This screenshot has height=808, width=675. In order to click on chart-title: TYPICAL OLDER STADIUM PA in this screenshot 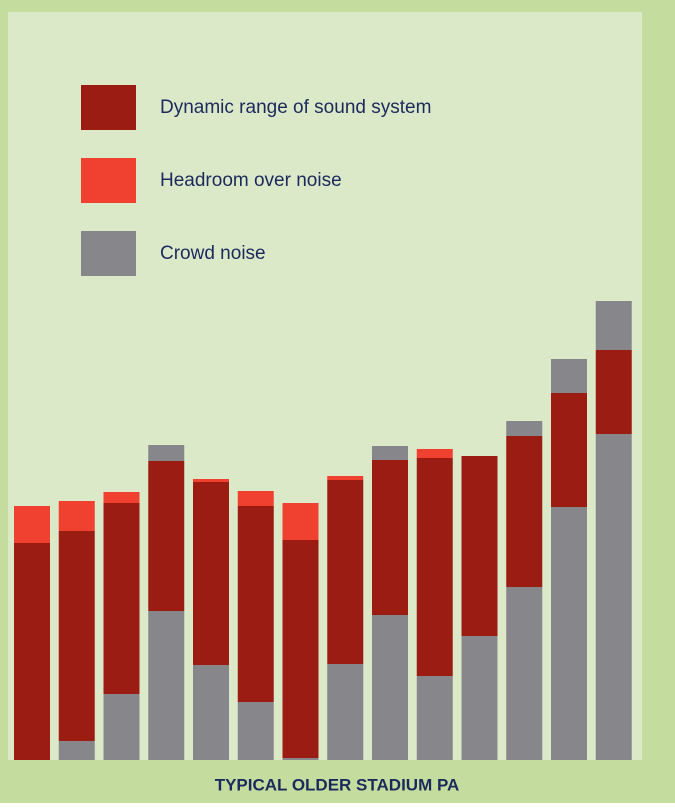, I will do `click(337, 784)`.